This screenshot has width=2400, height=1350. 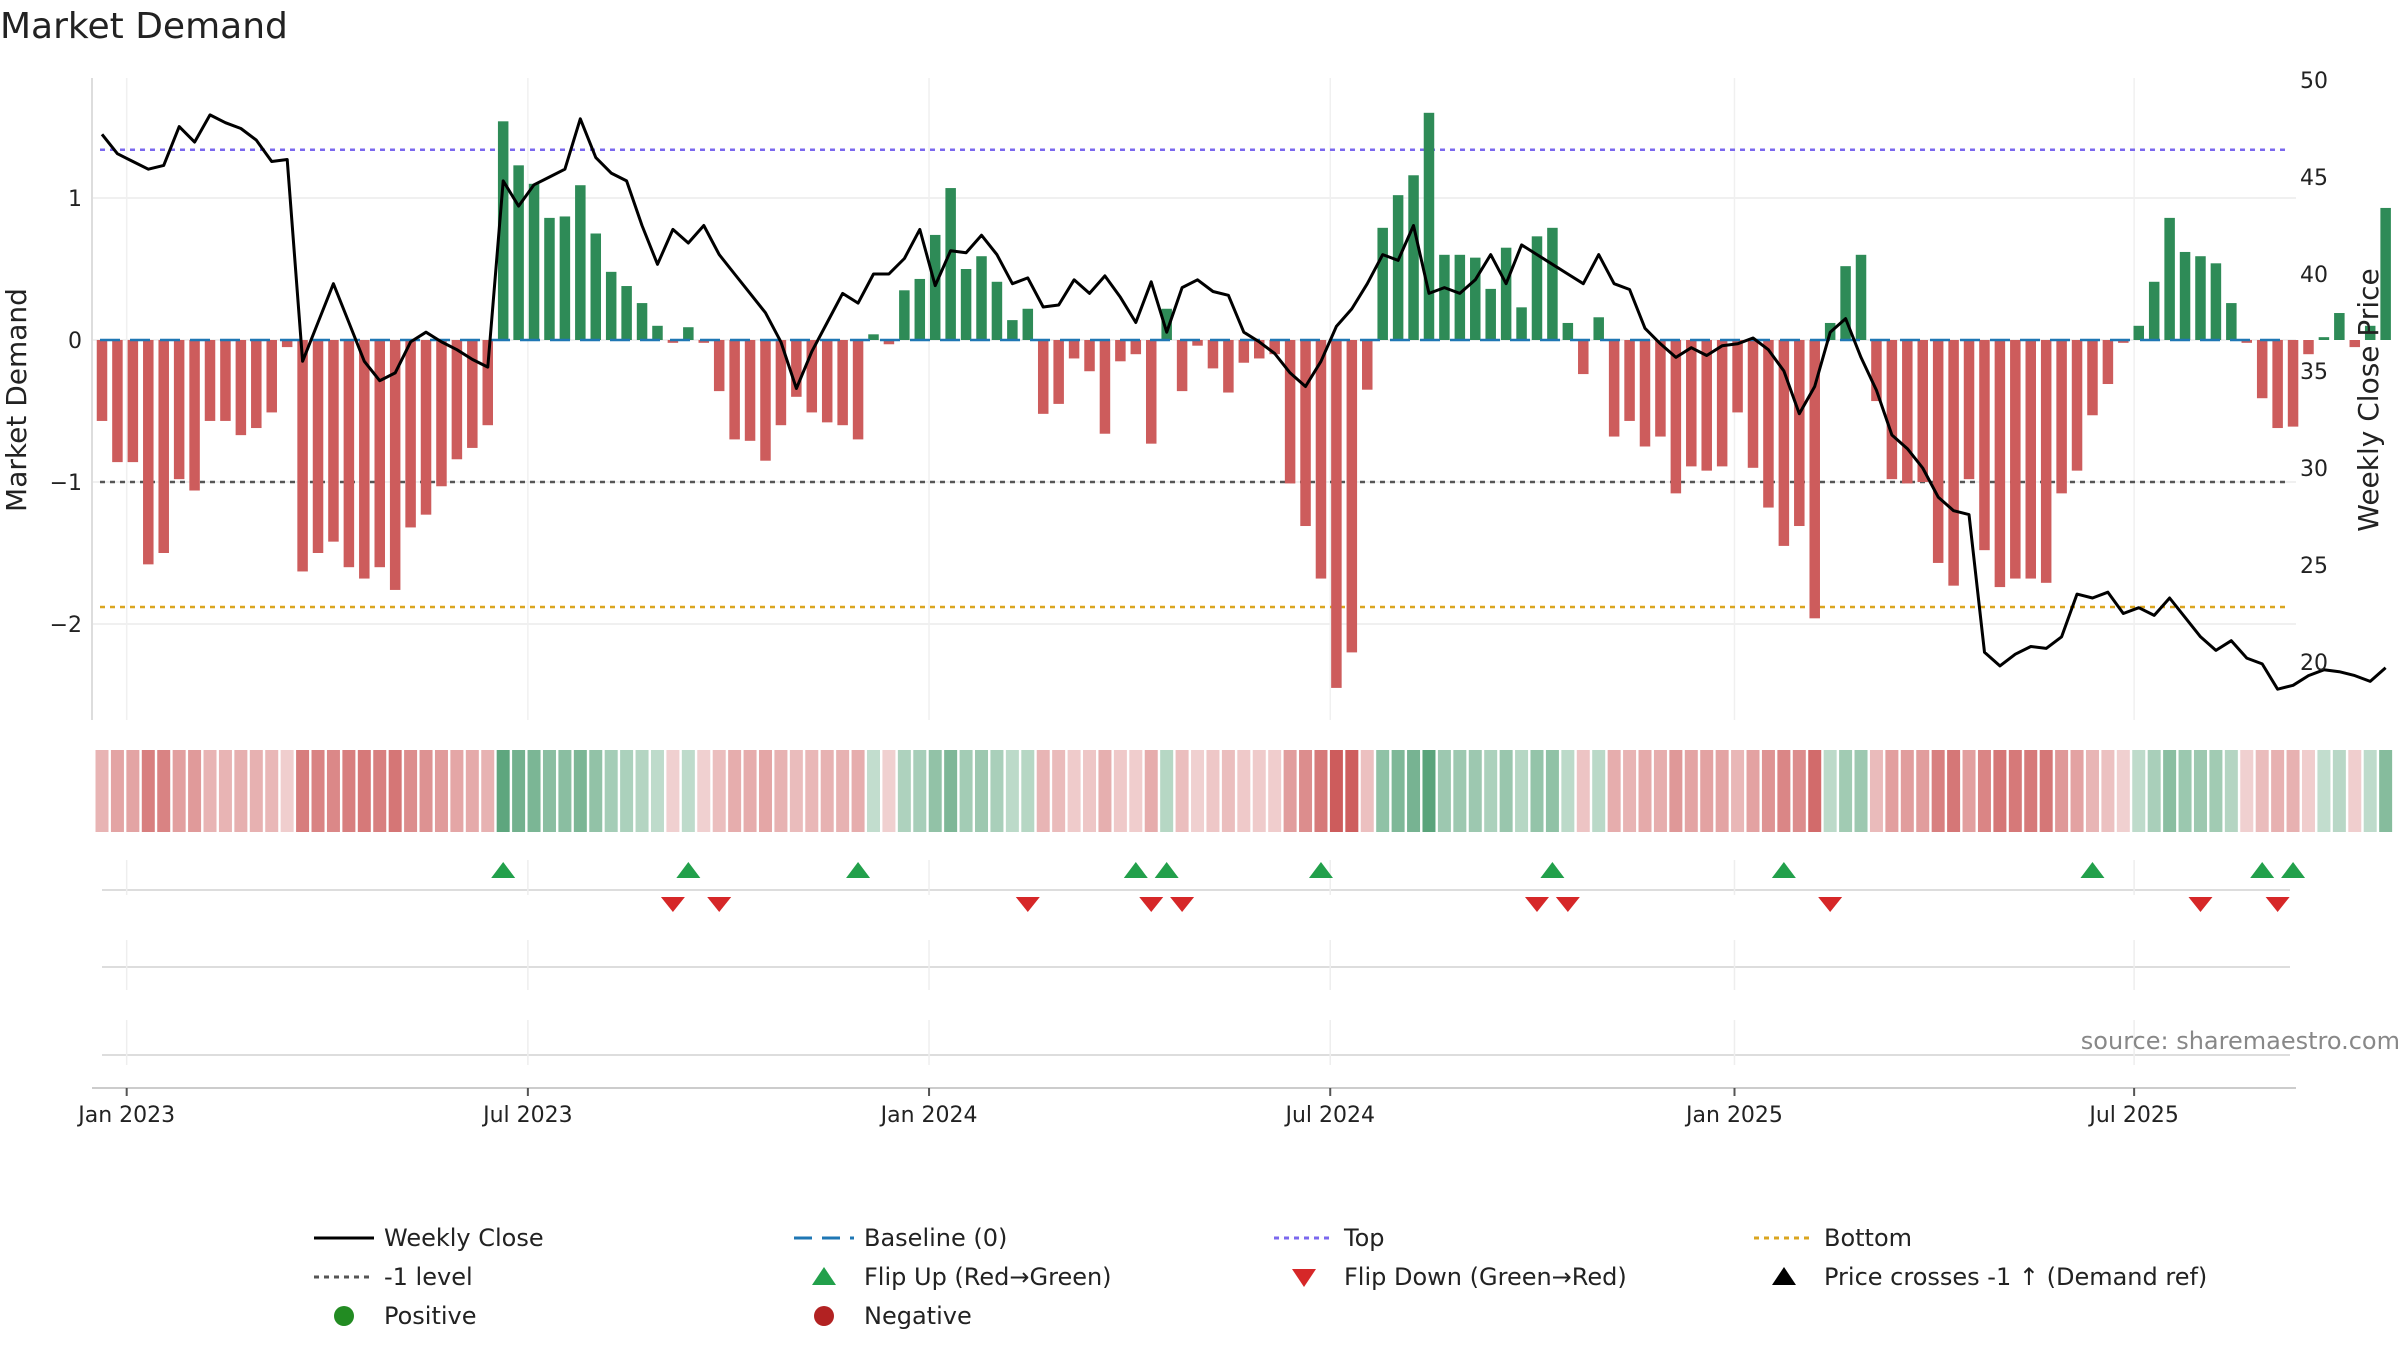 What do you see at coordinates (1320, 870) in the screenshot?
I see `flip-up-marker` at bounding box center [1320, 870].